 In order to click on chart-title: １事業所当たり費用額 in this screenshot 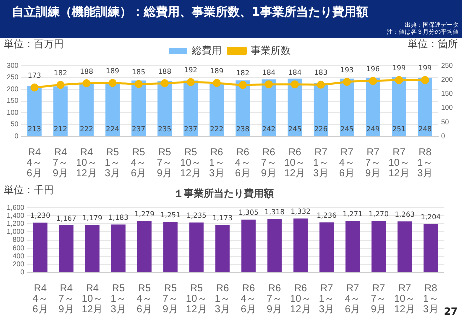, I will do `click(224, 194)`.